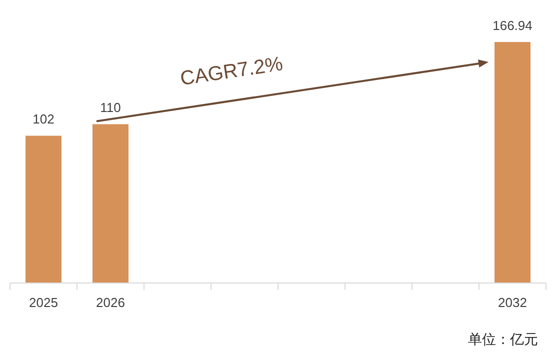 Image resolution: width=556 pixels, height=356 pixels. What do you see at coordinates (110, 302) in the screenshot?
I see `x-tick-label: 2026` at bounding box center [110, 302].